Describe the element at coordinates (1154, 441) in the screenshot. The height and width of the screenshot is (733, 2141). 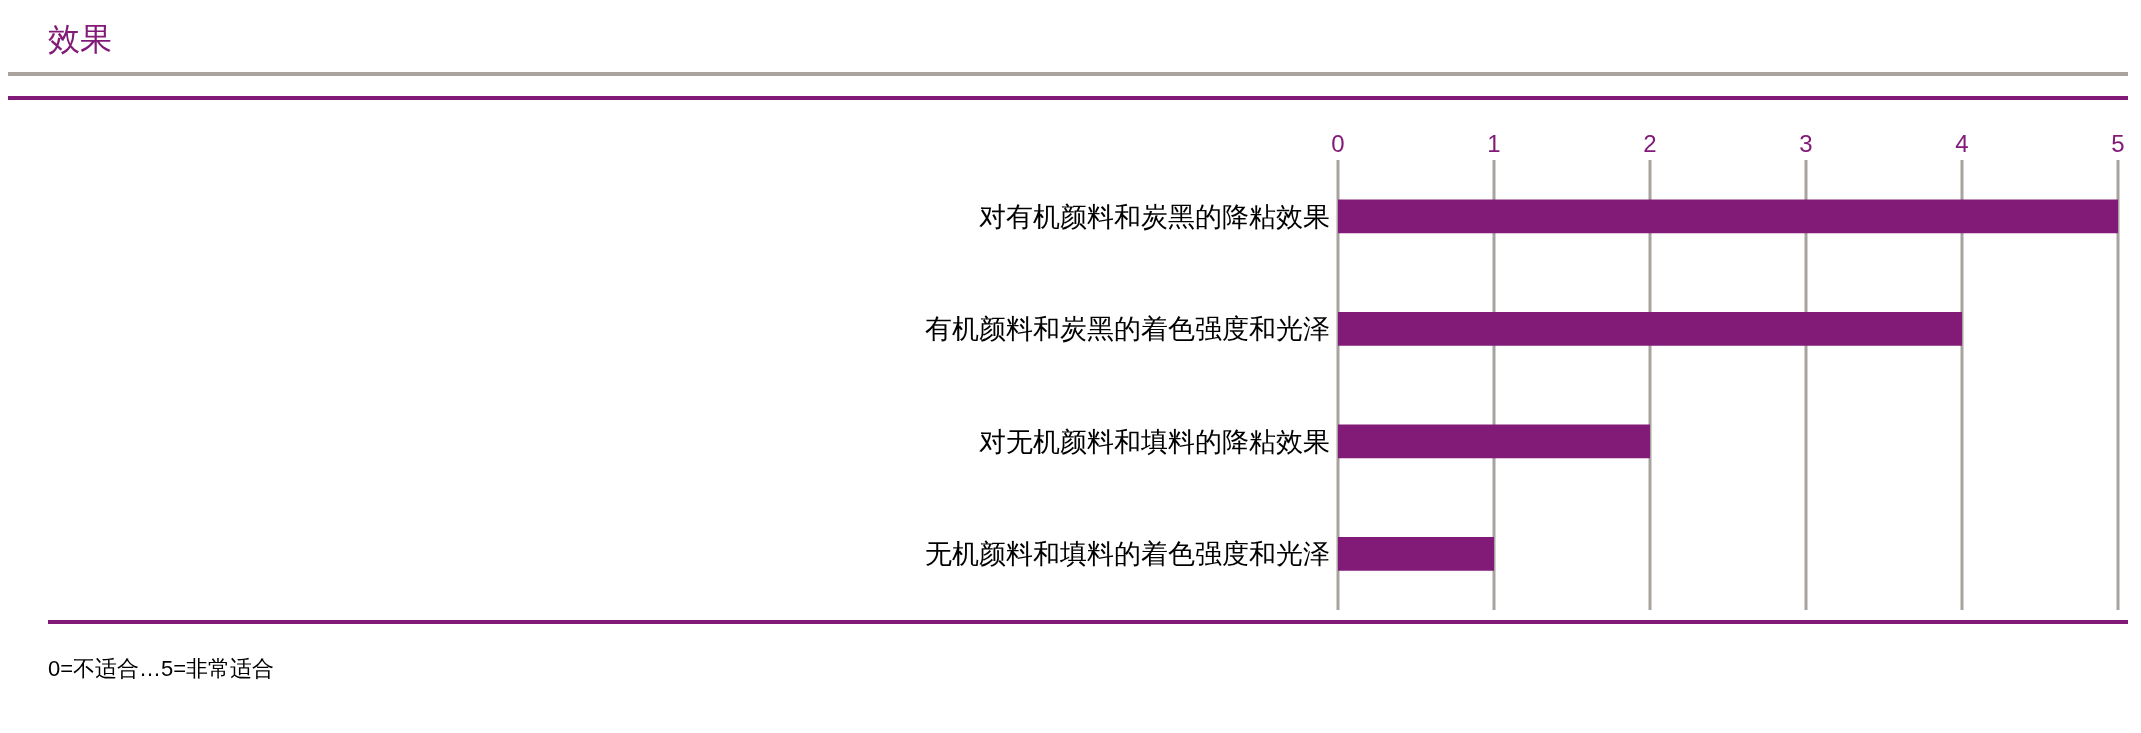
I see `y-tick-label: 对无机颜料和填料的降粘效果` at that location.